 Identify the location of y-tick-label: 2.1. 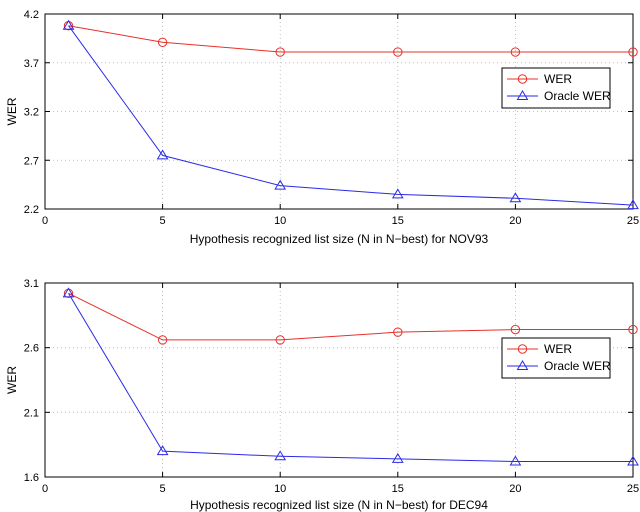
(31, 413).